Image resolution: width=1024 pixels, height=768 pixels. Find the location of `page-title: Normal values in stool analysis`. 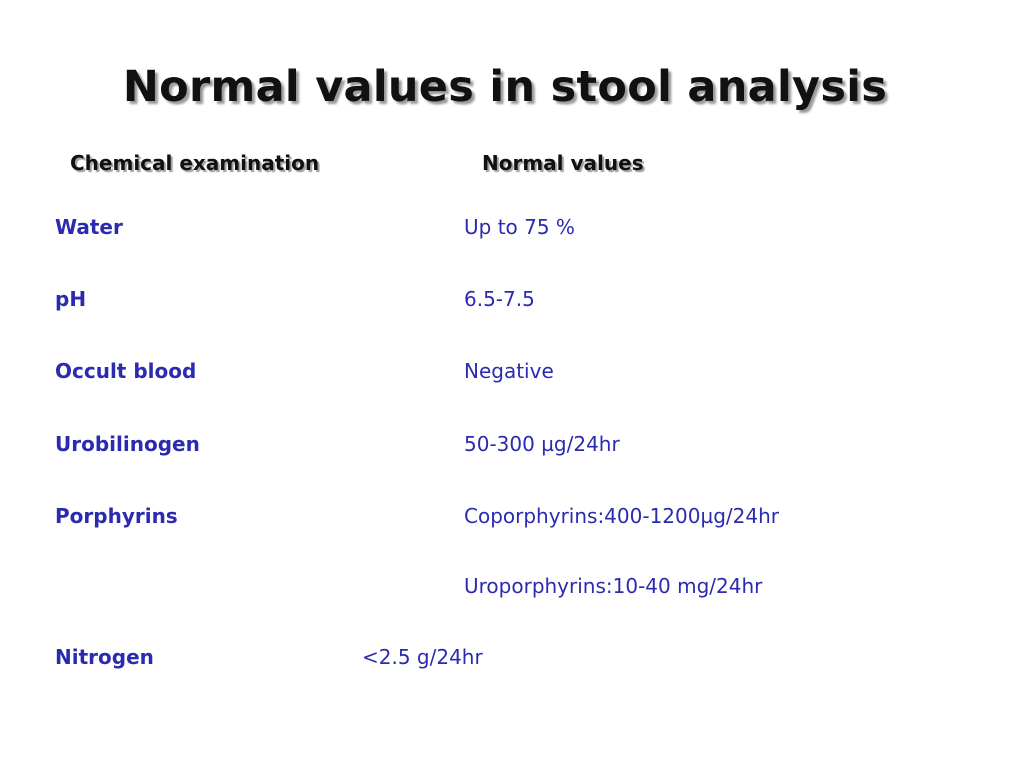

page-title: Normal values in stool analysis is located at coordinates (505, 87).